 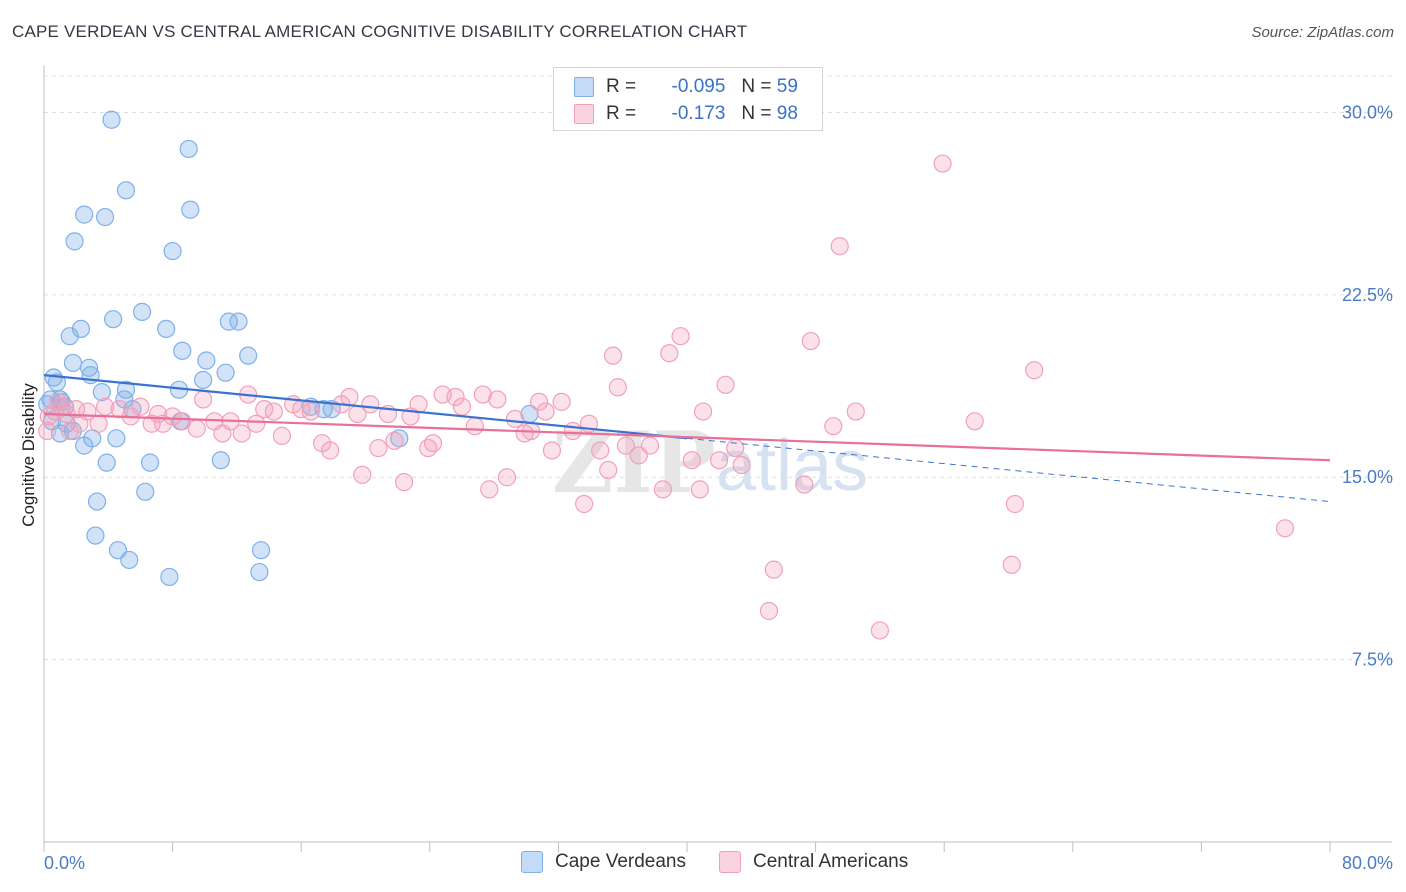 I want to click on legend-row-central-americans: R = -0.173 N = 98, so click(x=686, y=114).